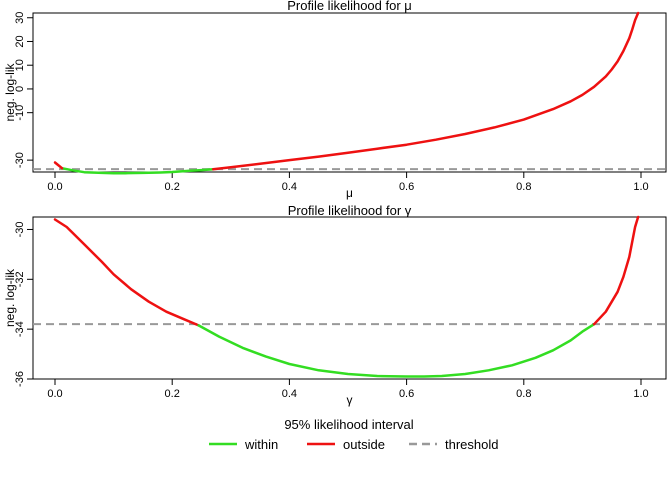 The width and height of the screenshot is (672, 480). What do you see at coordinates (640, 394) in the screenshot?
I see `gamma-x-tick-label: 1.0` at bounding box center [640, 394].